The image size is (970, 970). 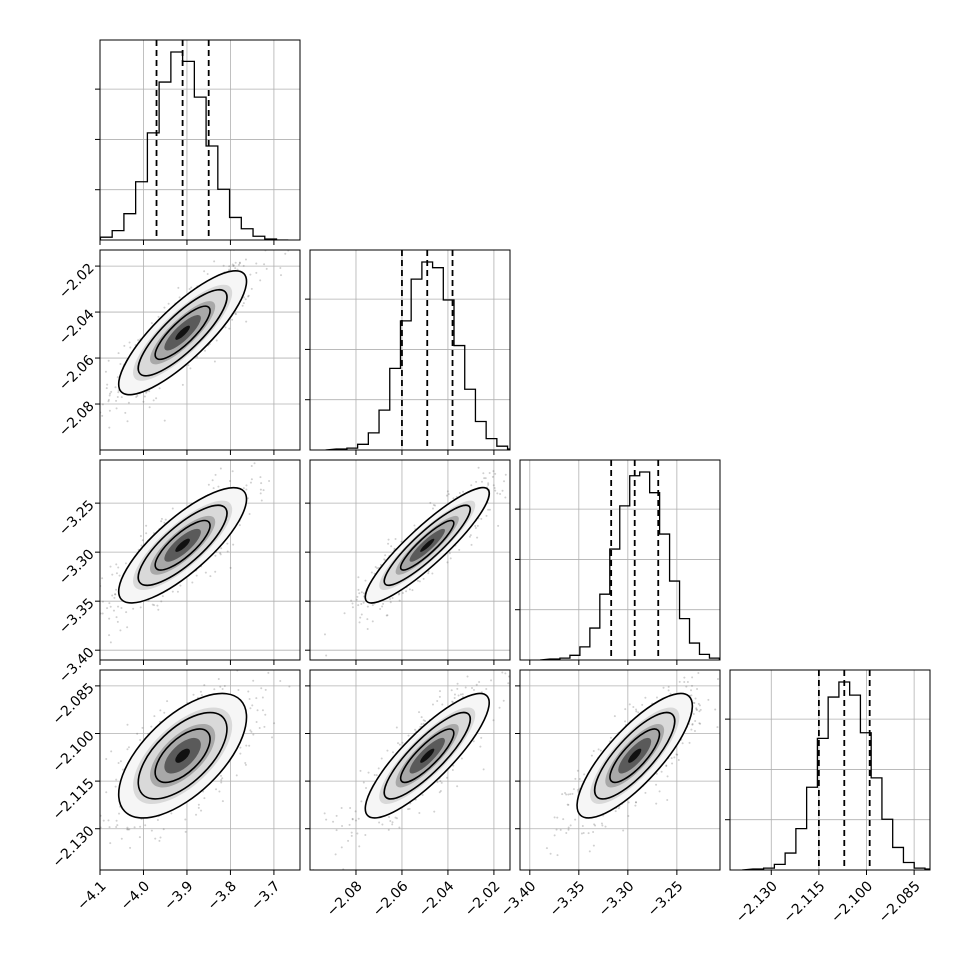 I want to click on density-fill-peak, so click(x=182, y=755).